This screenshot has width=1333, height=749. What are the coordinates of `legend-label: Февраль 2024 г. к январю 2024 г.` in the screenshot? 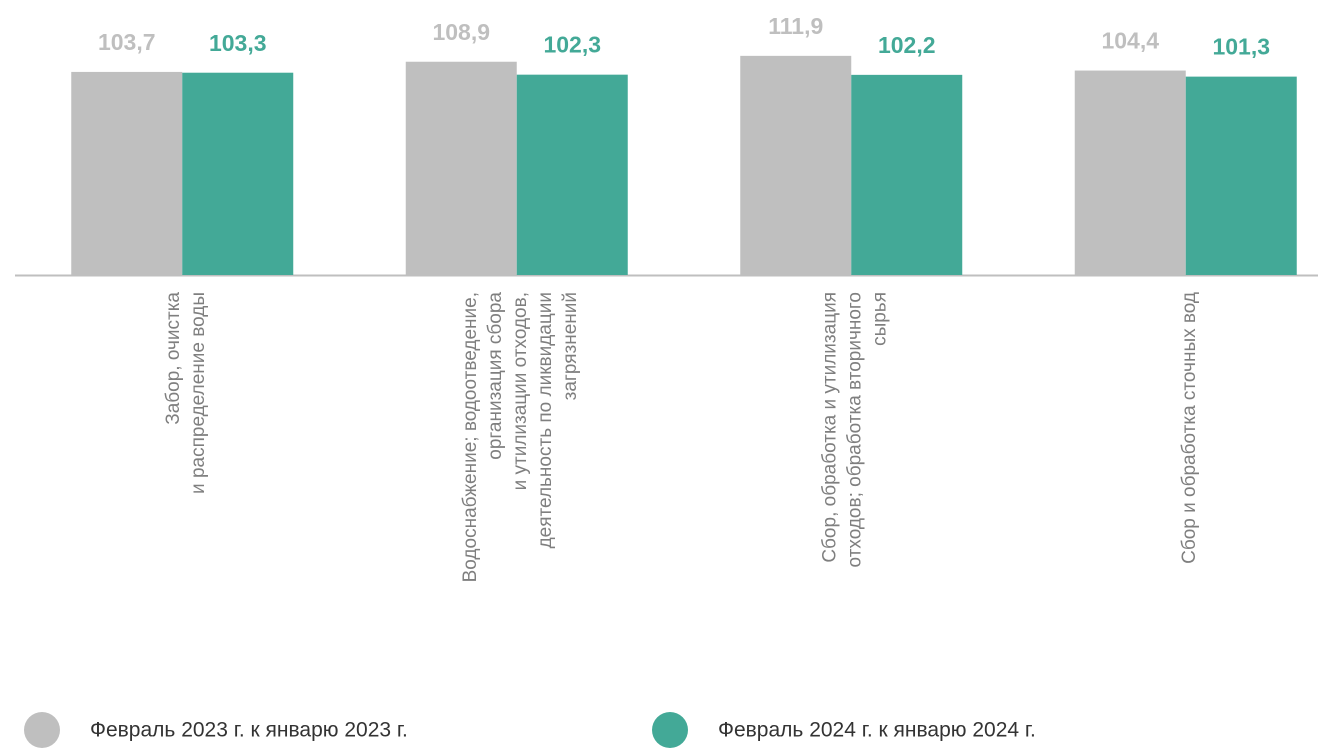 It's located at (877, 730).